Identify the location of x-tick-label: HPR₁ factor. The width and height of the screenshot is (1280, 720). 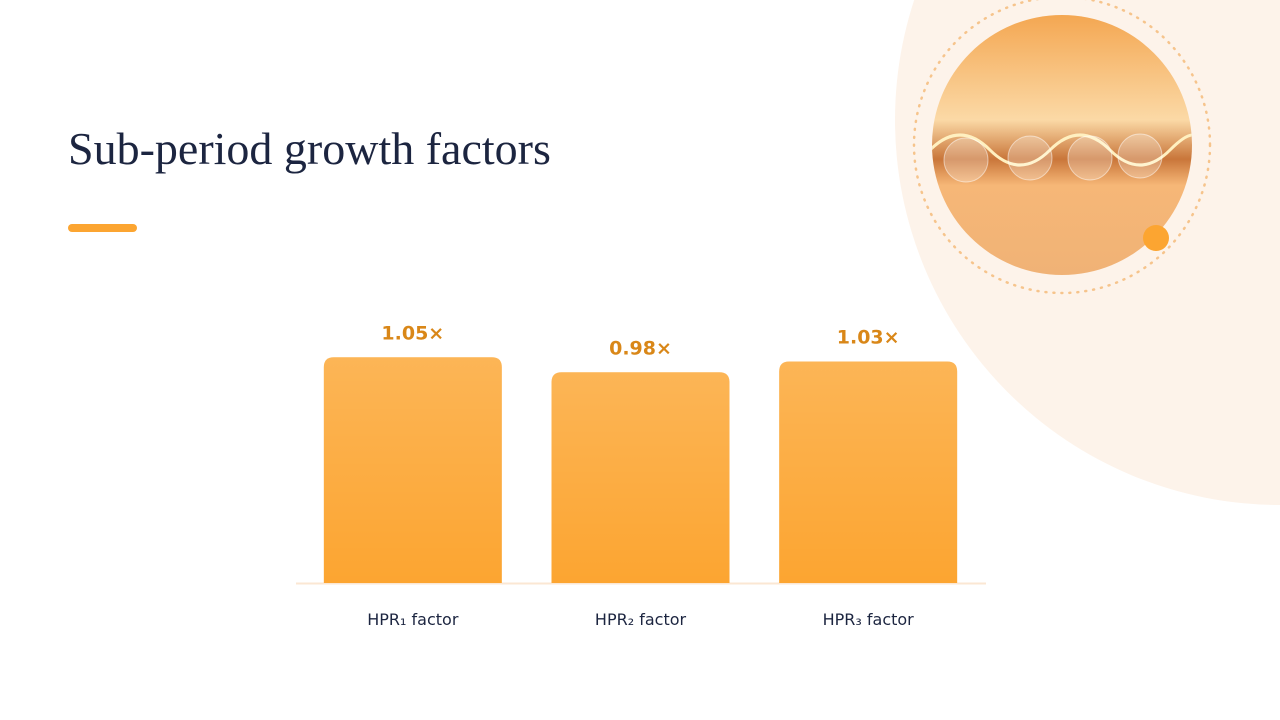
(413, 619).